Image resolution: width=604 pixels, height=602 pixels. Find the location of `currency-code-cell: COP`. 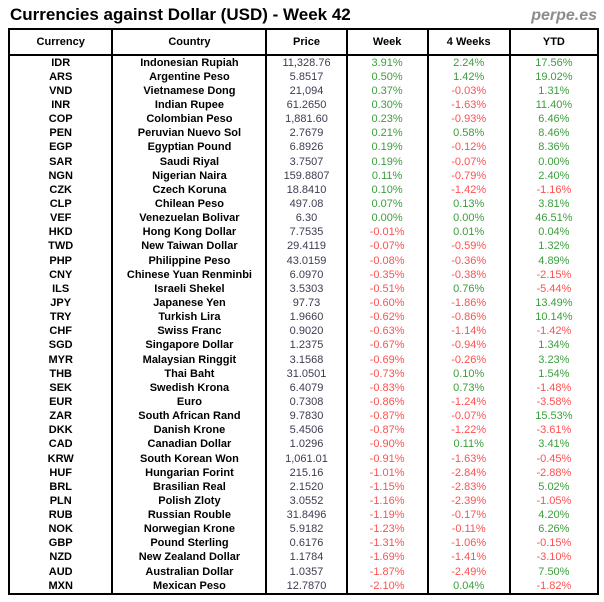

currency-code-cell: COP is located at coordinates (60, 119).